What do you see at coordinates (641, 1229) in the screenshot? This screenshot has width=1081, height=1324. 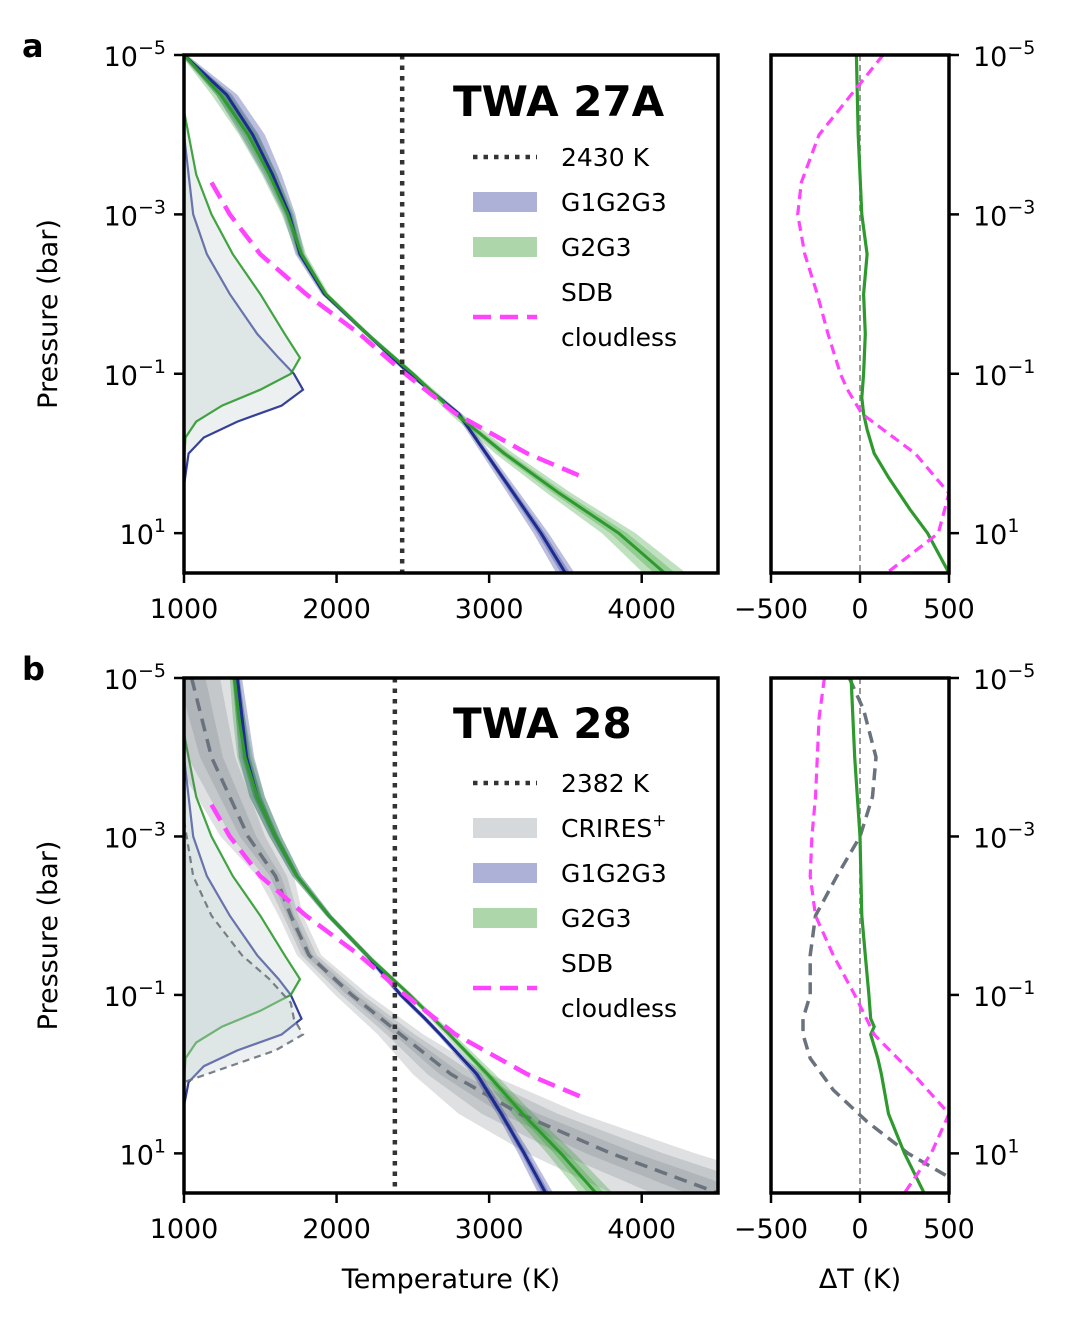 I see `x-tick-label: 4000` at bounding box center [641, 1229].